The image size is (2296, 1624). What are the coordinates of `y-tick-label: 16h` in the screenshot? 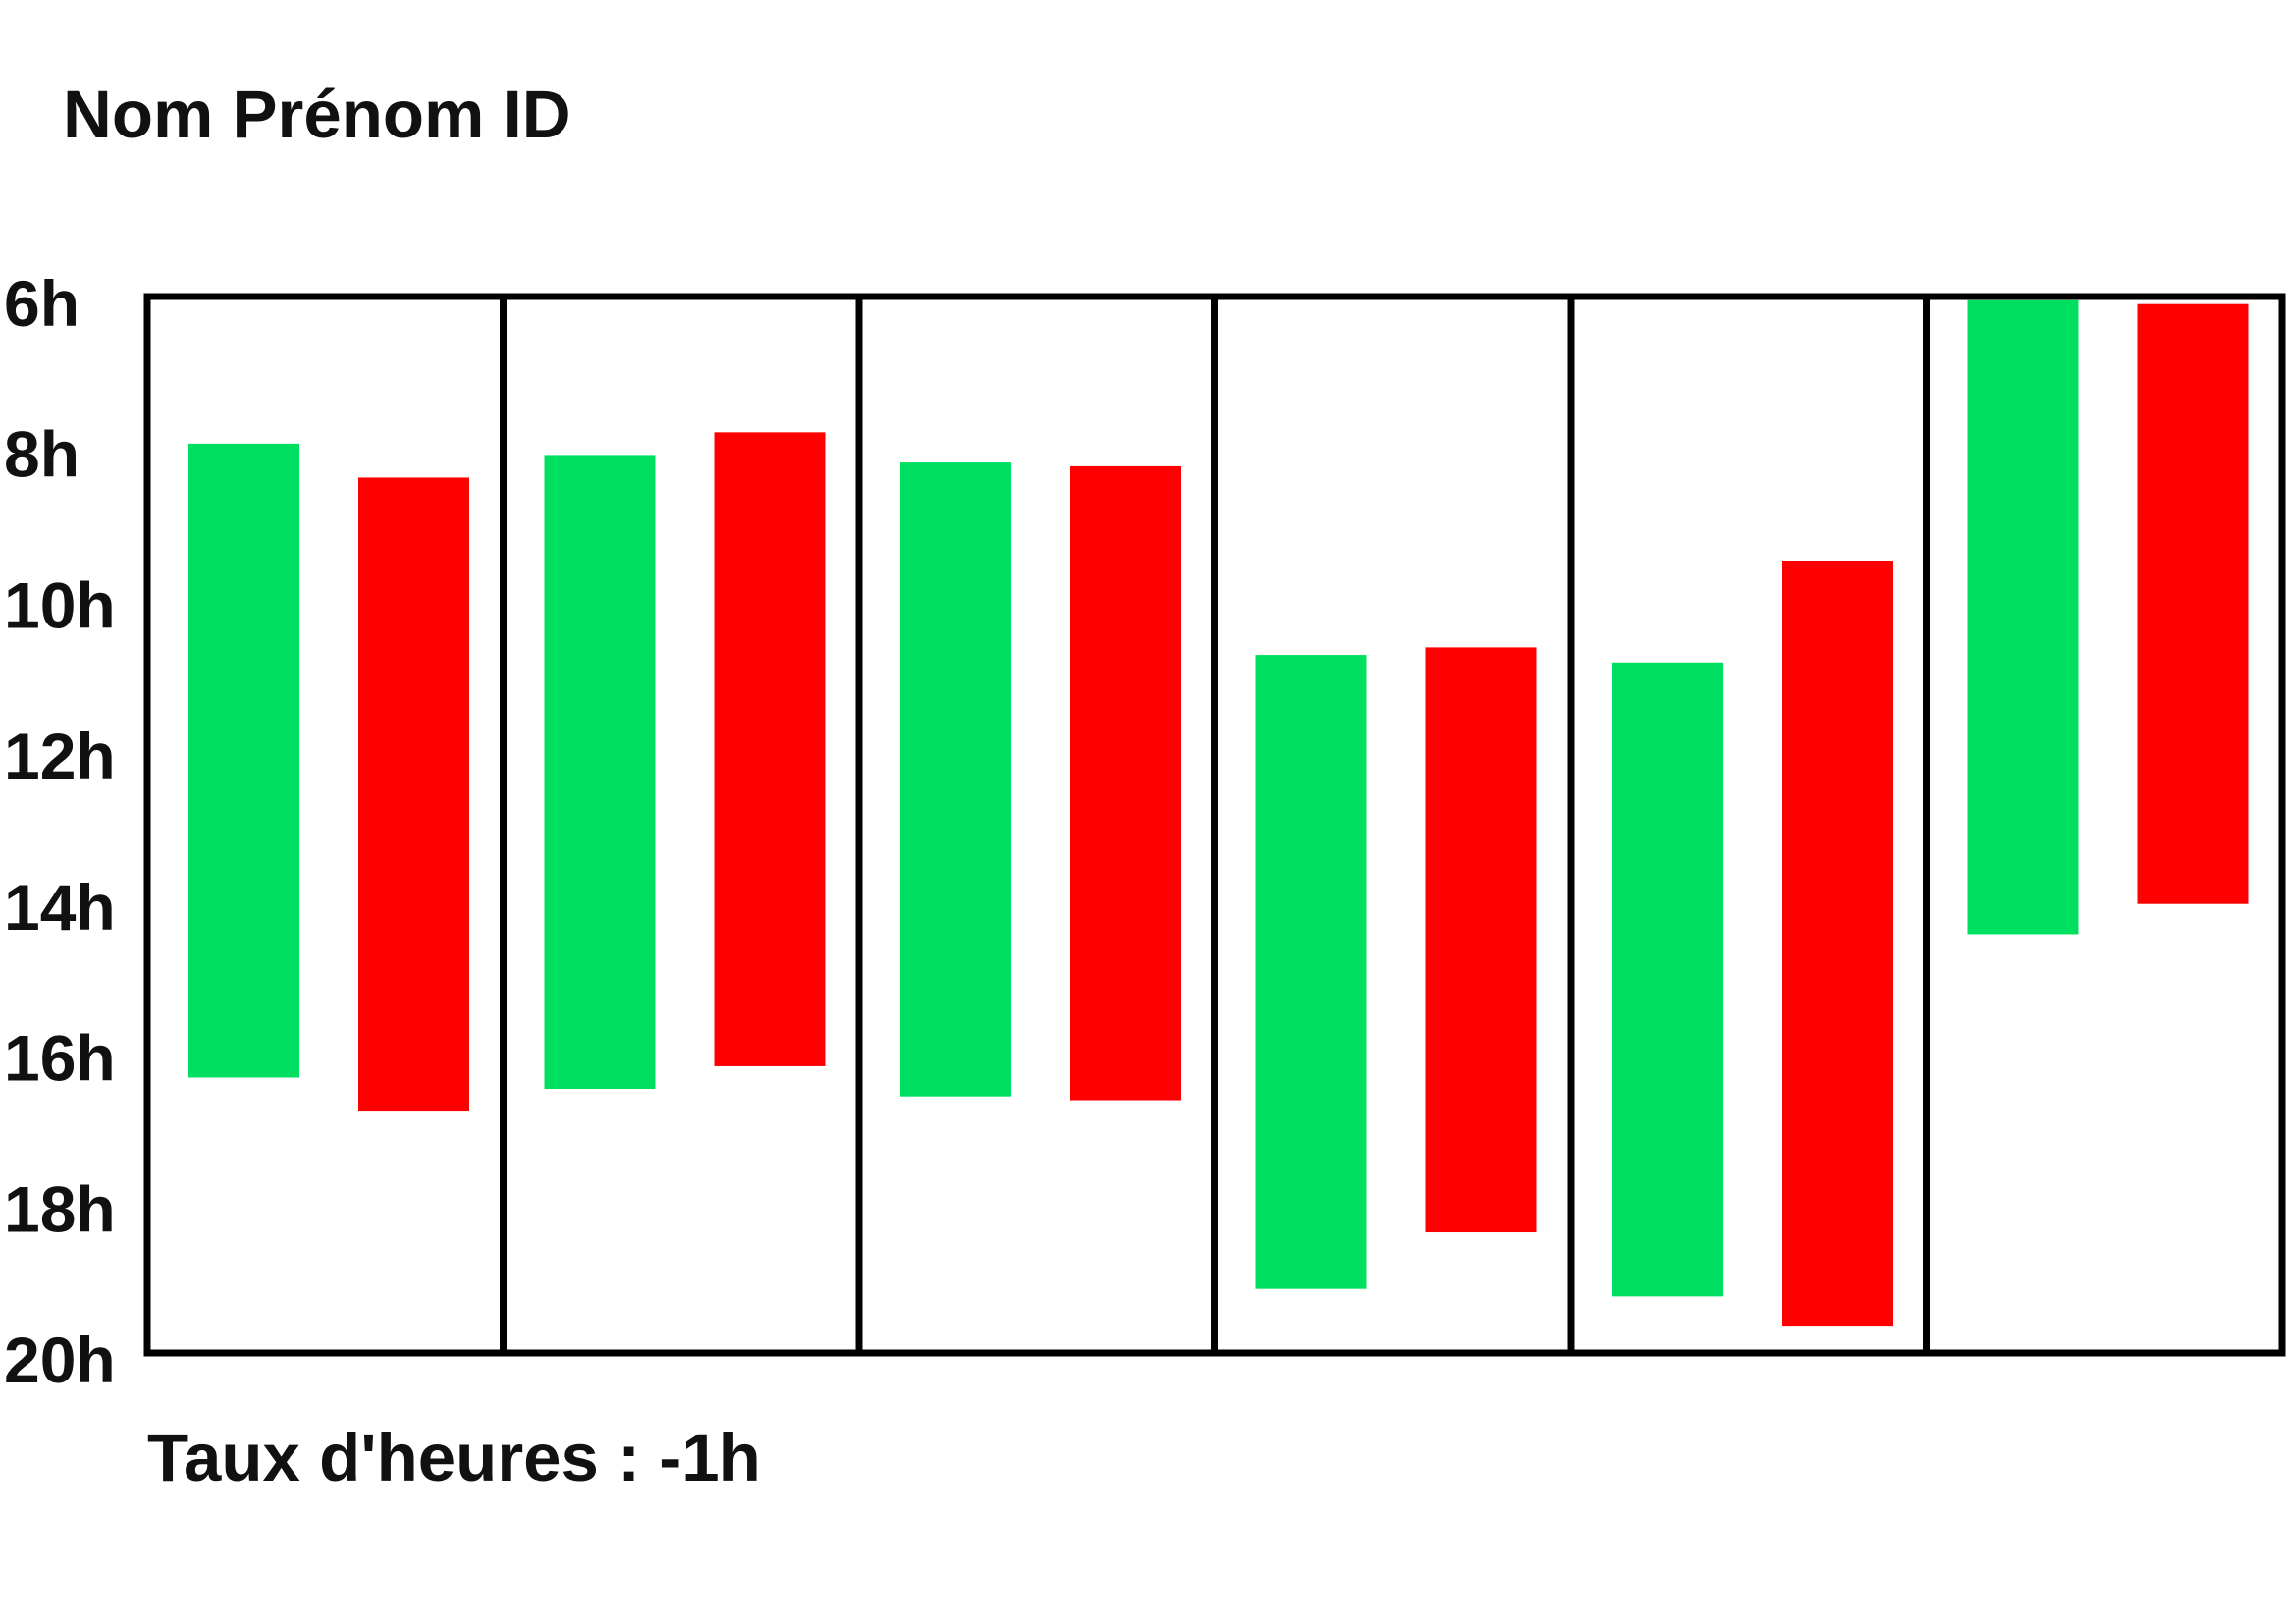 It's located at (60, 1058).